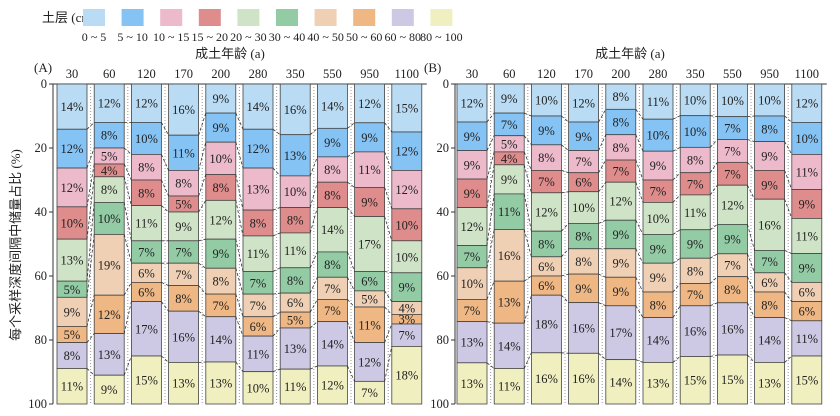 This screenshot has width=840, height=416. What do you see at coordinates (369, 299) in the screenshot?
I see `segment-value-label: 5%` at bounding box center [369, 299].